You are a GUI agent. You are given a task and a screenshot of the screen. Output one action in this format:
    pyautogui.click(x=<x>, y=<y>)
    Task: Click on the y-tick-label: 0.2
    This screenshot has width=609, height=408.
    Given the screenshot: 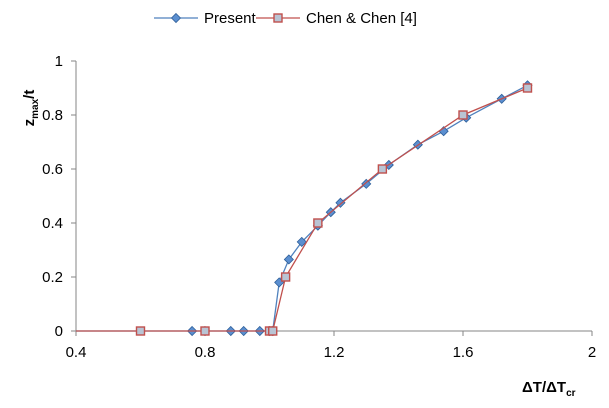 What is the action you would take?
    pyautogui.click(x=52, y=277)
    